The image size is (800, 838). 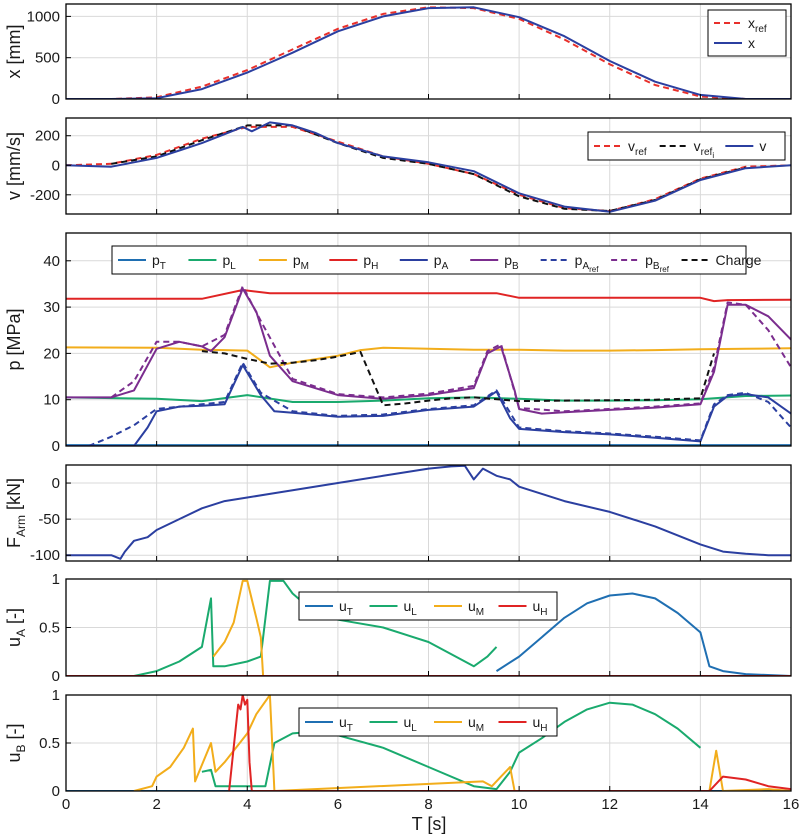 I want to click on series-line-u_H, so click(x=509, y=743).